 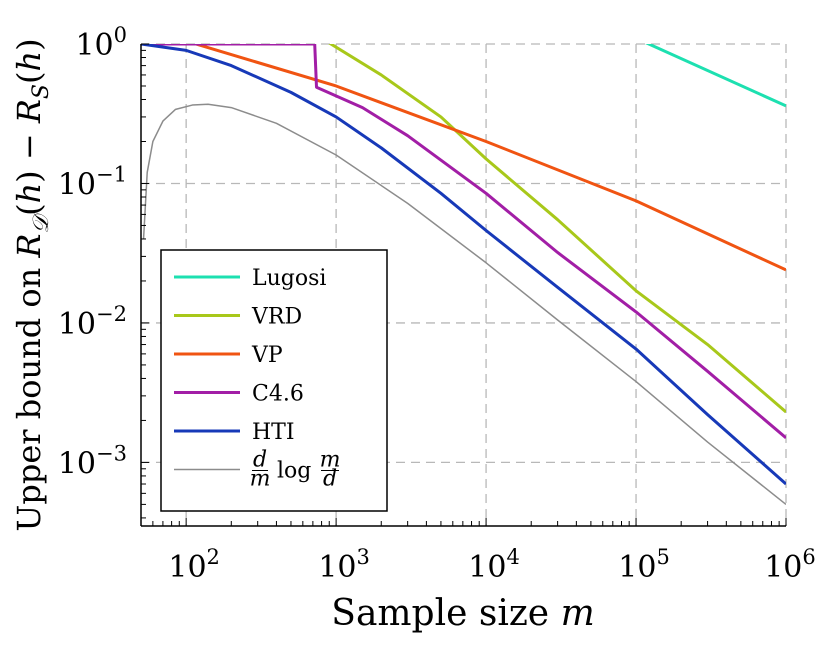 I want to click on legend-label: HTI, so click(x=273, y=432).